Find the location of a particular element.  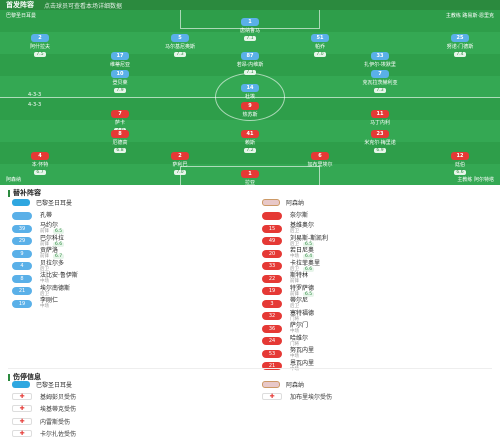

home-player-6: 87 若昂·内维斯 7.1 is located at coordinates (250, 63).